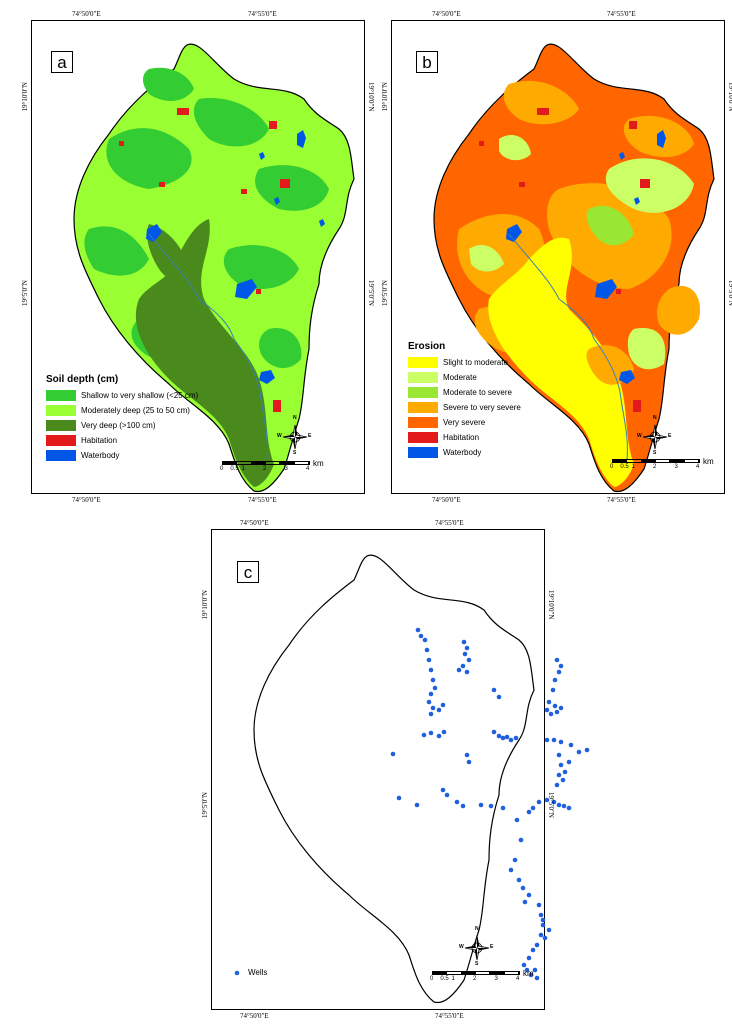 The height and width of the screenshot is (1032, 732). Describe the element at coordinates (568, 346) in the screenshot. I see `stream-line` at that location.